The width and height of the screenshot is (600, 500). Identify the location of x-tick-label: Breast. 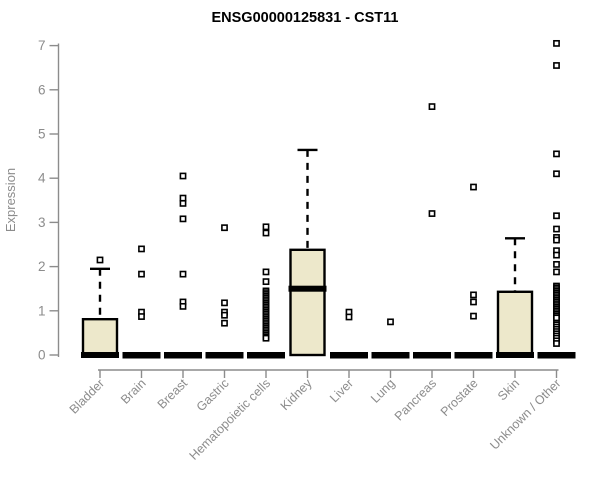
(173, 394).